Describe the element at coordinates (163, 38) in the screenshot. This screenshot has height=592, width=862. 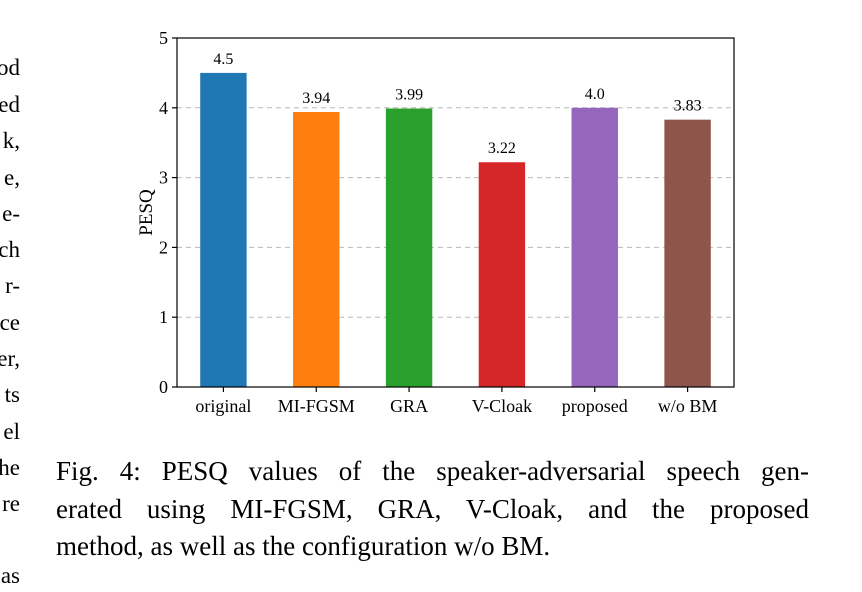
I see `y-tick-label: 5` at that location.